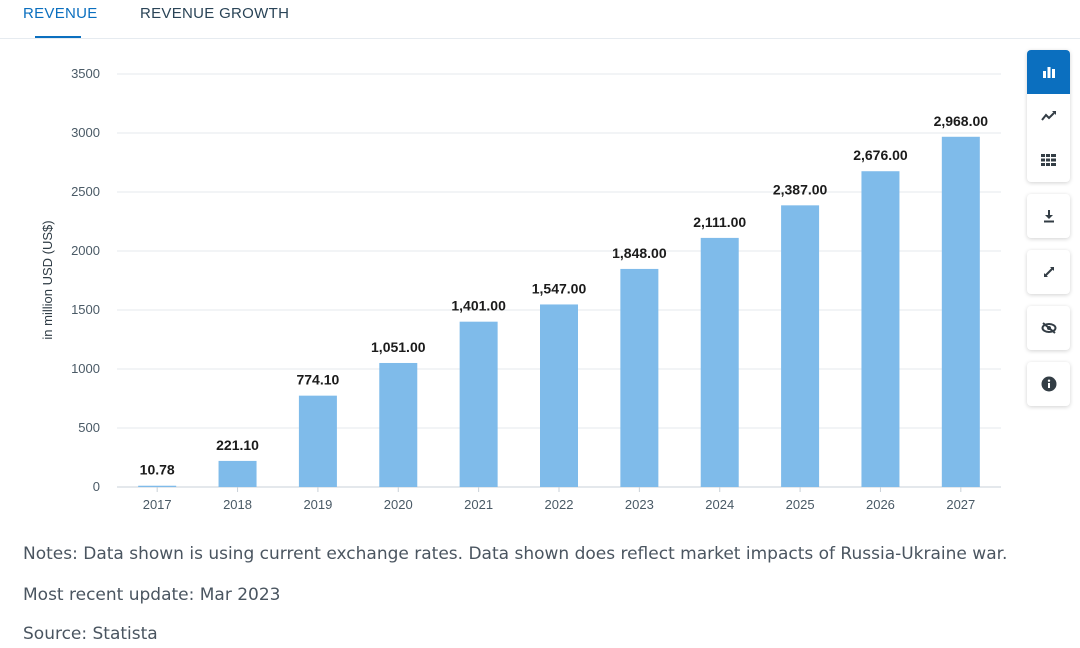 This screenshot has height=648, width=1080. I want to click on y-axis-ticks: 0 500 1000 1500 2000 2500 3000 3500, so click(85, 280).